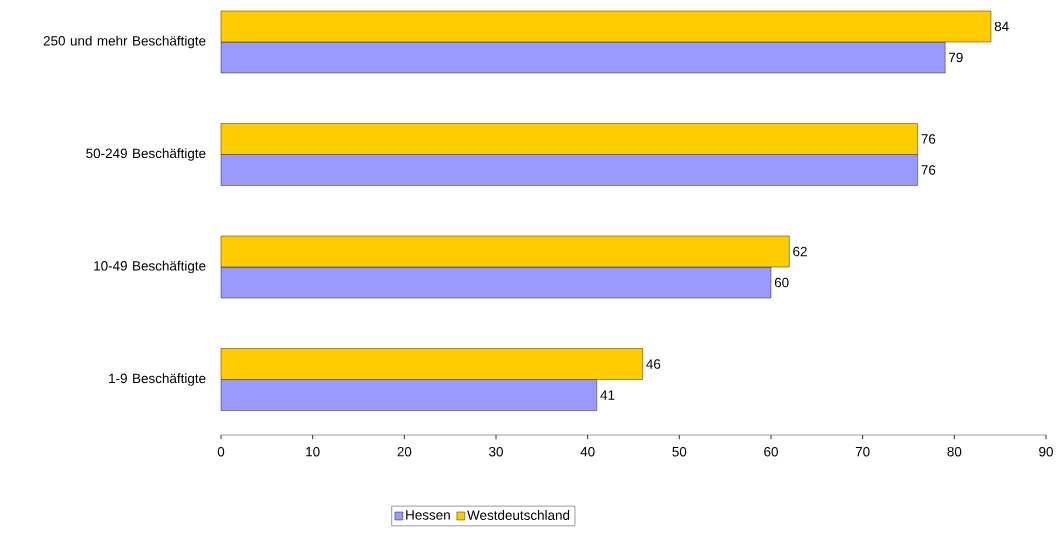  I want to click on y-tick-label: 250 und mehr Beschäftigte, so click(124, 42).